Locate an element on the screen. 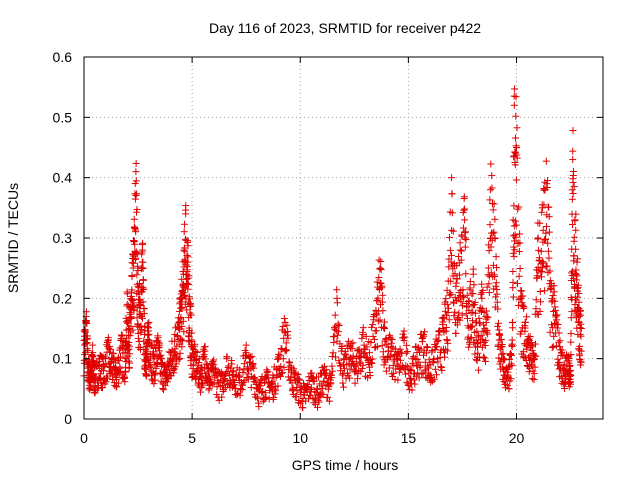  x-axis-label: GPS time / hours is located at coordinates (345, 465).